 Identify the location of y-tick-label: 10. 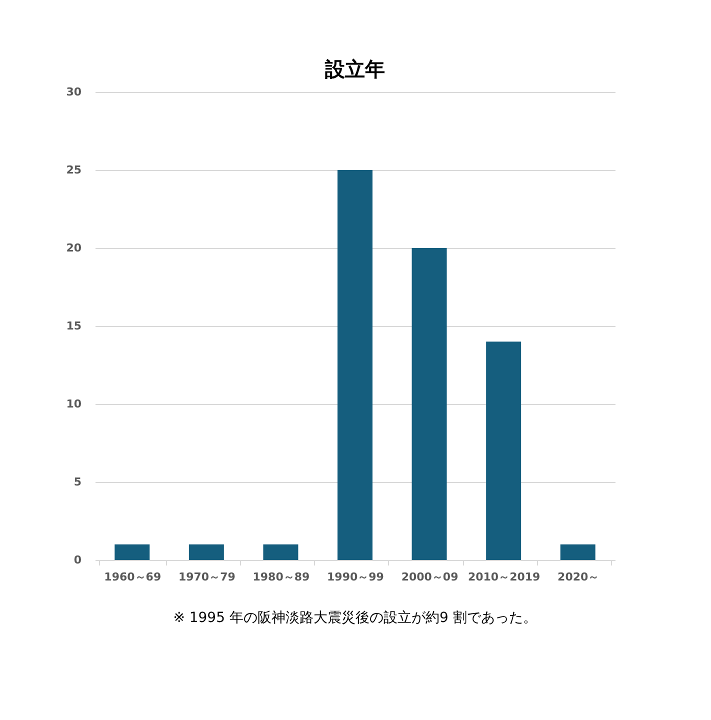
(74, 404).